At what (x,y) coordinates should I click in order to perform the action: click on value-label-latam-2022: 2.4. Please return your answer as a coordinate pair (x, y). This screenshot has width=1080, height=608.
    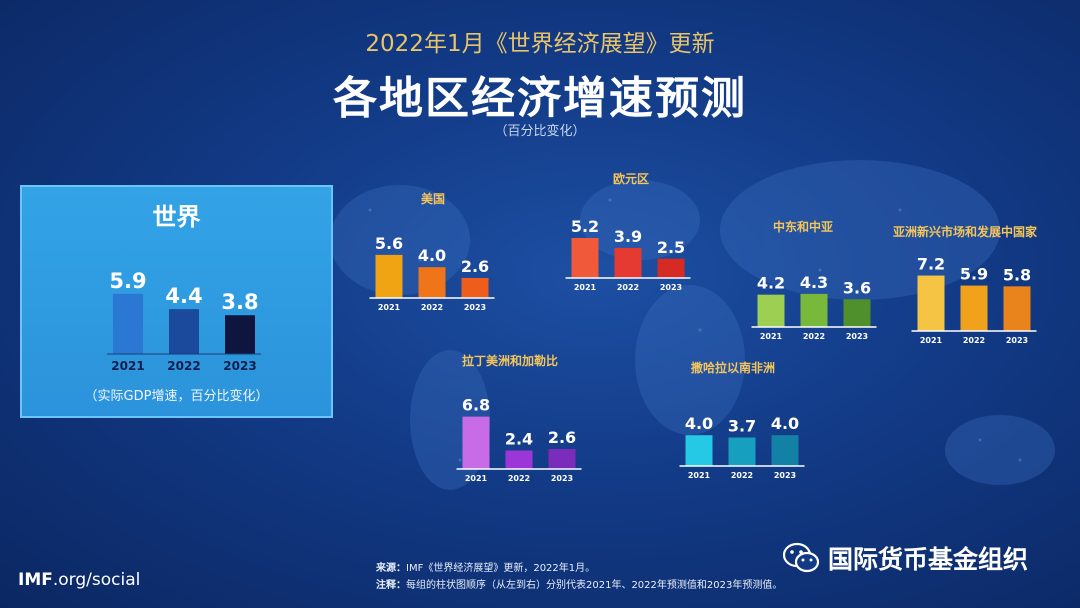
    Looking at the image, I should click on (519, 439).